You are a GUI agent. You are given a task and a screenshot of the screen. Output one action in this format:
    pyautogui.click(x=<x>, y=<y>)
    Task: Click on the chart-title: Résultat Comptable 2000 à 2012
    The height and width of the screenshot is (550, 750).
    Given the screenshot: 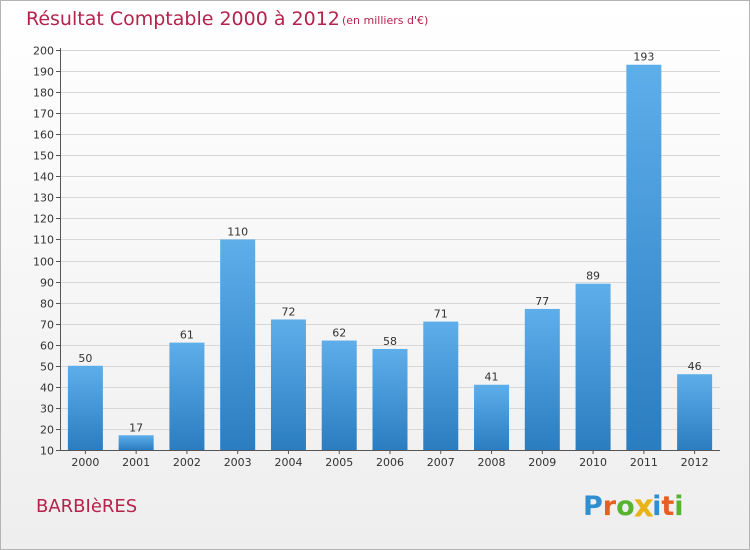 What is the action you would take?
    pyautogui.click(x=183, y=19)
    